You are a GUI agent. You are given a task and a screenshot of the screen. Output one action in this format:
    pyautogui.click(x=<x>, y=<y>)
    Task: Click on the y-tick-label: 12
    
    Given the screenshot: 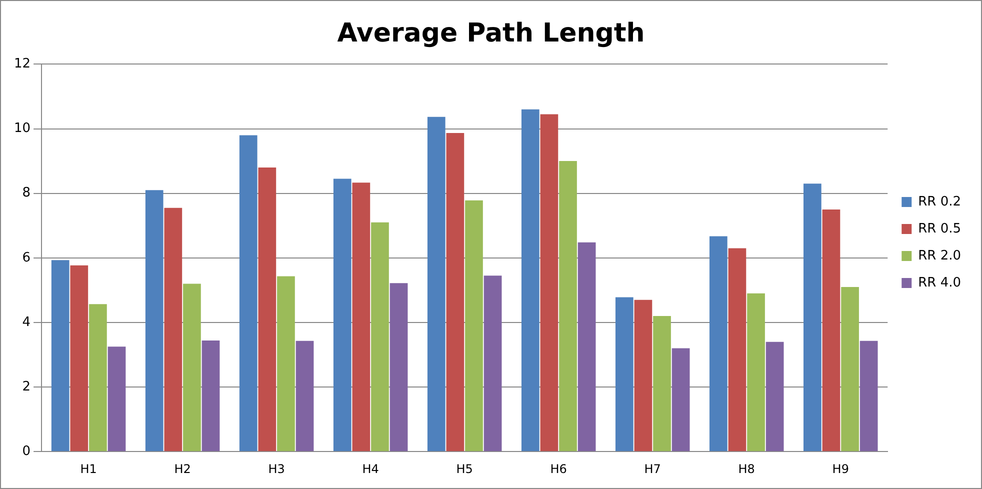 What is the action you would take?
    pyautogui.click(x=22, y=64)
    